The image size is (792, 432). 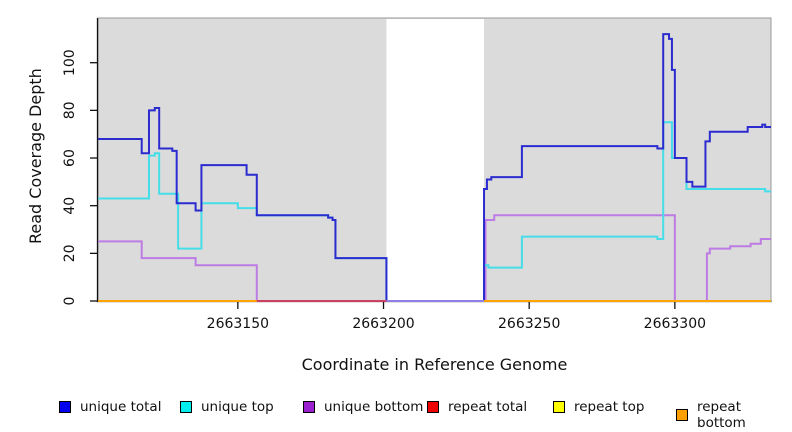 I want to click on x-tick-label: 2663250, so click(x=529, y=324).